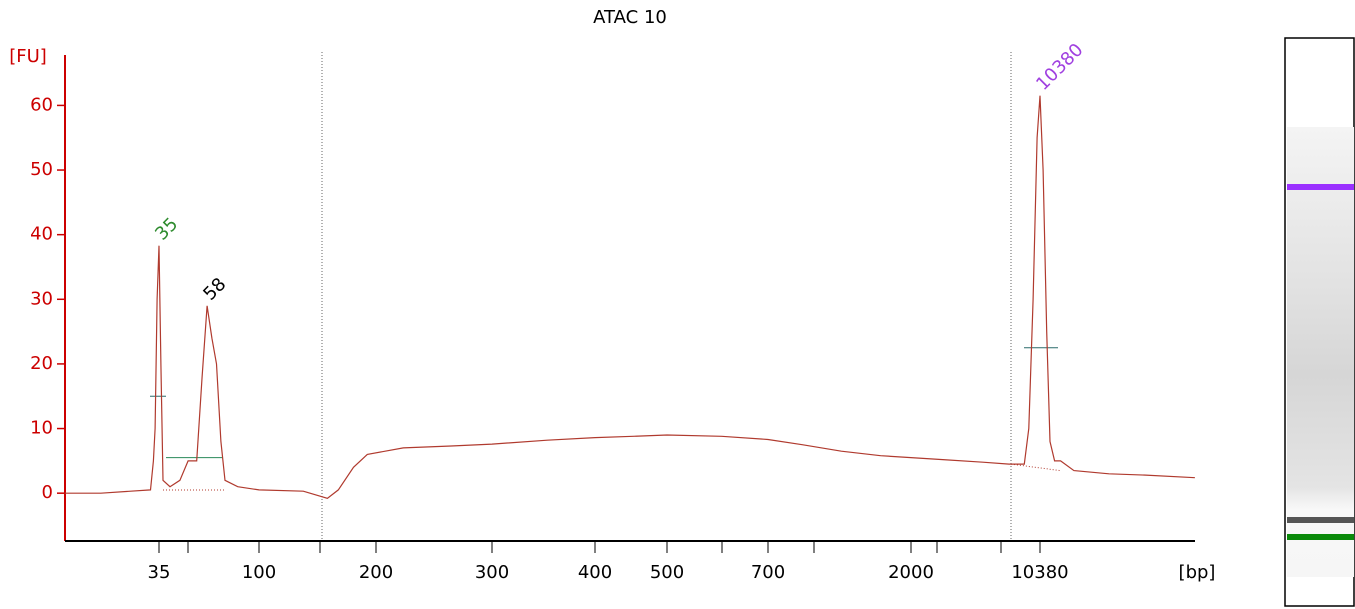 This screenshot has width=1355, height=609. Describe the element at coordinates (41, 104) in the screenshot. I see `y-tick-label: 60` at that location.